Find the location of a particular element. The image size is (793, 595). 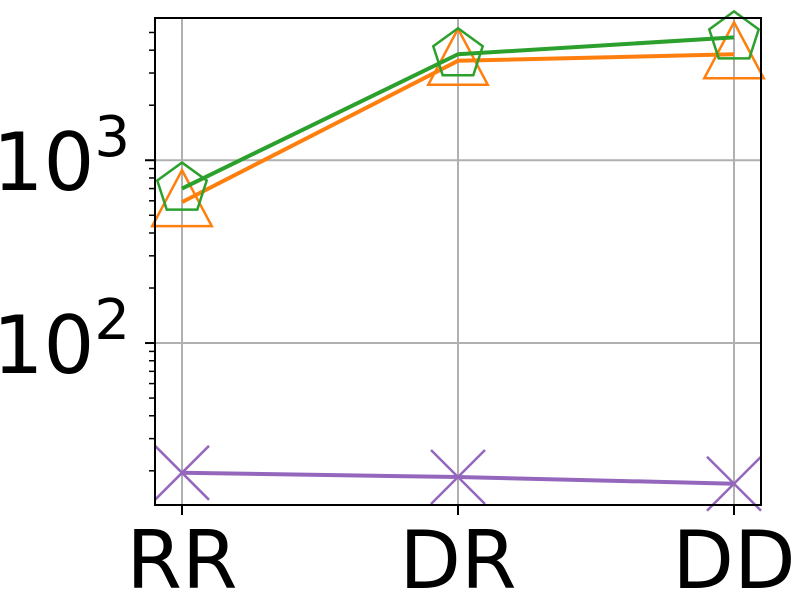

x-tick-label: DR is located at coordinates (457, 554).